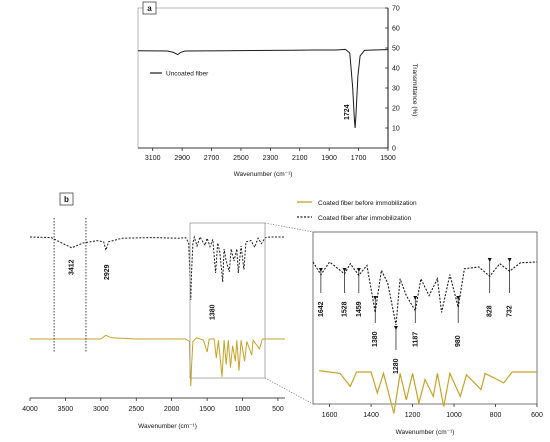 Image resolution: width=550 pixels, height=442 pixels. What do you see at coordinates (330, 415) in the screenshot?
I see `x-tick-label: 1600` at bounding box center [330, 415].